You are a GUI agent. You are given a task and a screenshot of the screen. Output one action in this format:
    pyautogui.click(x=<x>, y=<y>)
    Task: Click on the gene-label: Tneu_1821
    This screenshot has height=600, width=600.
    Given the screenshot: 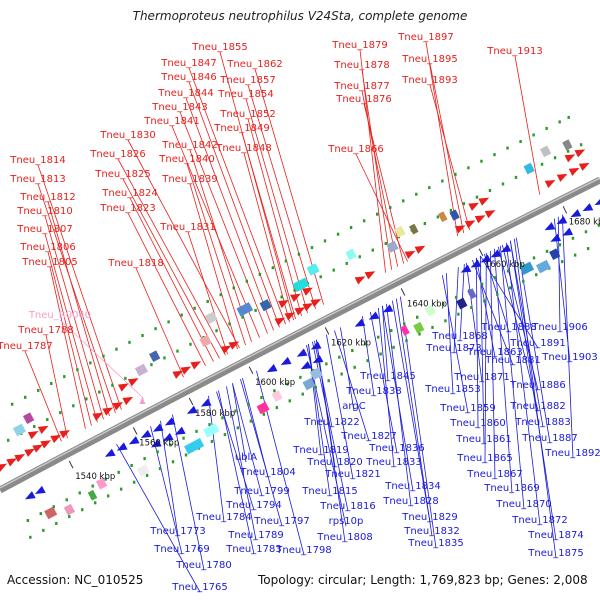 What is the action you would take?
    pyautogui.click(x=352, y=474)
    